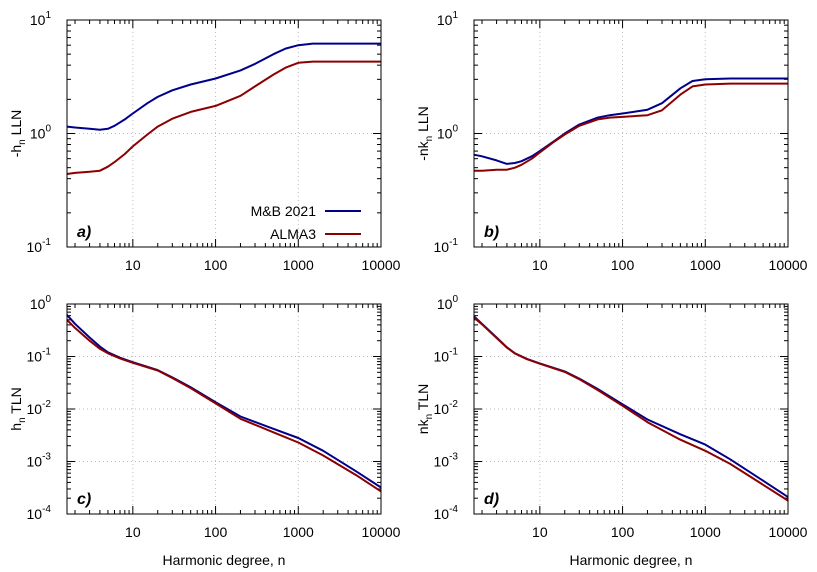 This screenshot has height=572, width=817. Describe the element at coordinates (425, 133) in the screenshot. I see `y-axis-label: -nkn LLN` at that location.